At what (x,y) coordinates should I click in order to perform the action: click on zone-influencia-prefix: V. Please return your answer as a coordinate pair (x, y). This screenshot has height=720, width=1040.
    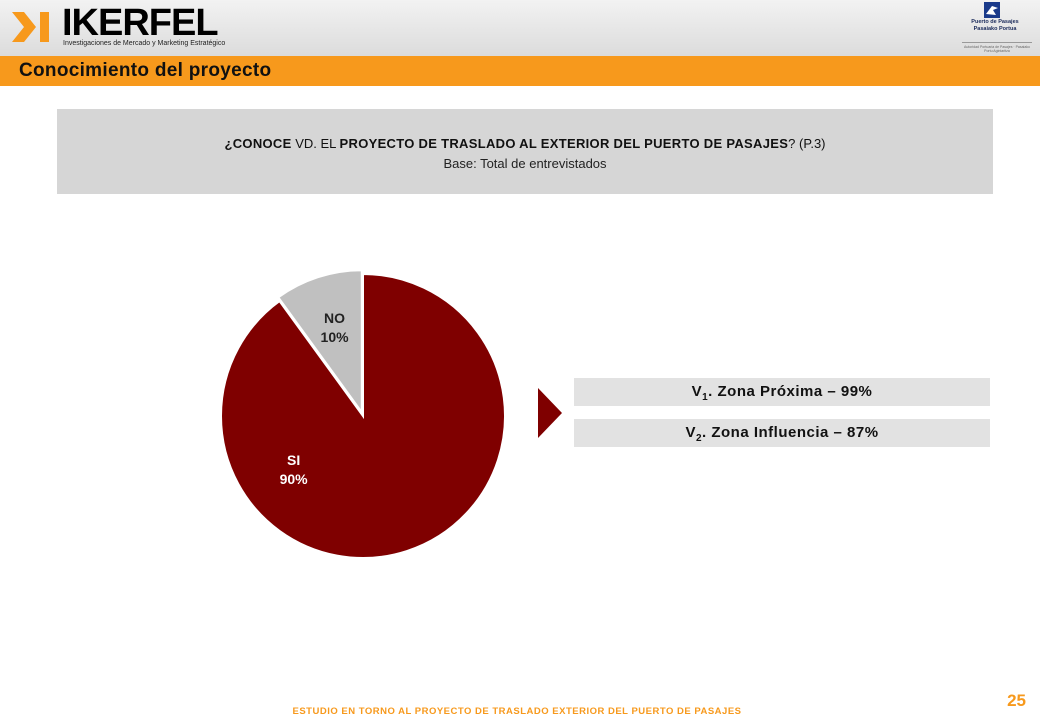
    Looking at the image, I should click on (690, 432).